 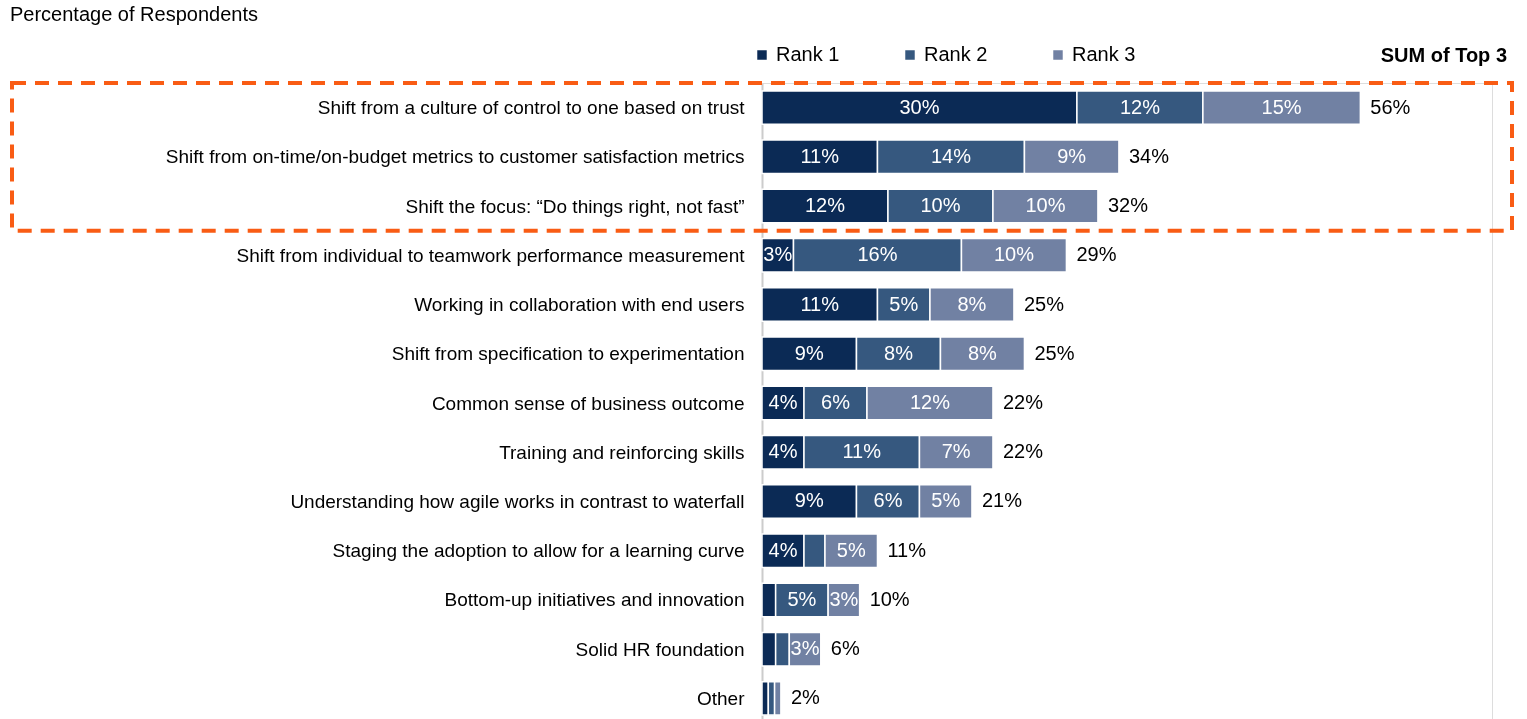 What do you see at coordinates (1096, 254) in the screenshot?
I see `total-label: 29%` at bounding box center [1096, 254].